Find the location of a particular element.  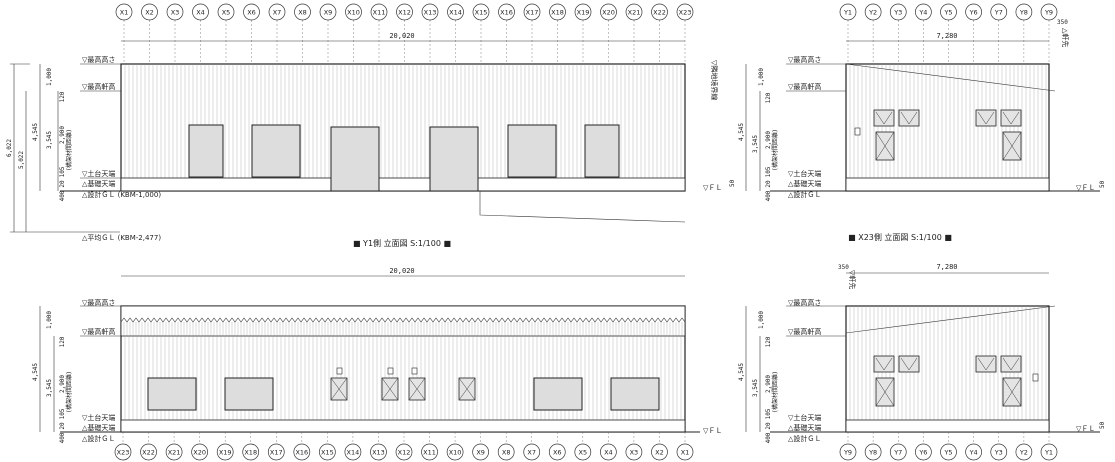

y9-dim-20: 20 is located at coordinates (62, 426).